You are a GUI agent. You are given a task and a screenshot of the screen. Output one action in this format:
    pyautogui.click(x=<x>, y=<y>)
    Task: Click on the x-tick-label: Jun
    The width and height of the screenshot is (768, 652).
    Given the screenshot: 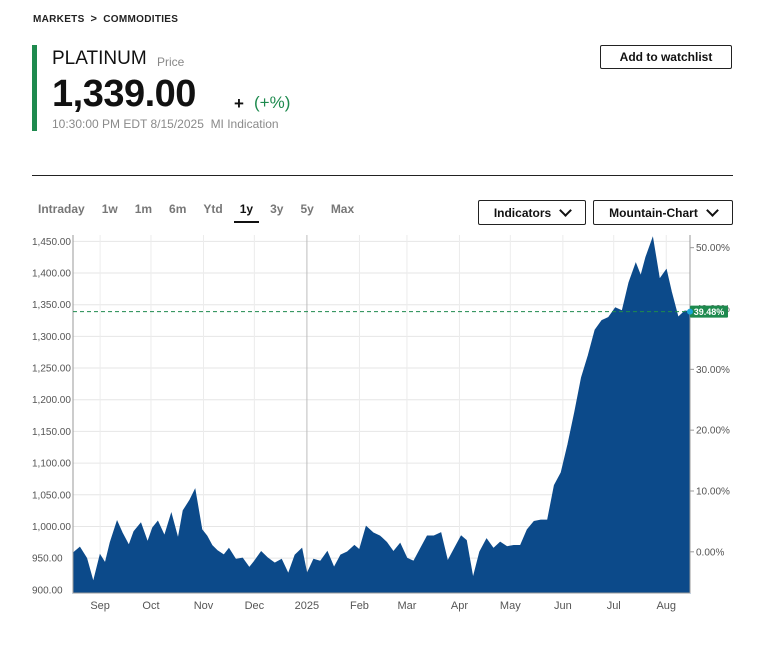 What is the action you would take?
    pyautogui.click(x=563, y=606)
    